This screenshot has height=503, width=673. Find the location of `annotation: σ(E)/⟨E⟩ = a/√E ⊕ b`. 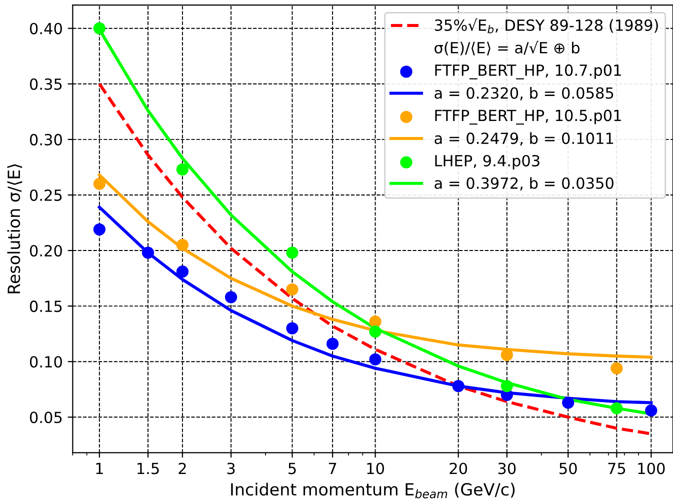

annotation: σ(E)/⟨E⟩ = a/√E ⊕ b is located at coordinates (507, 48).